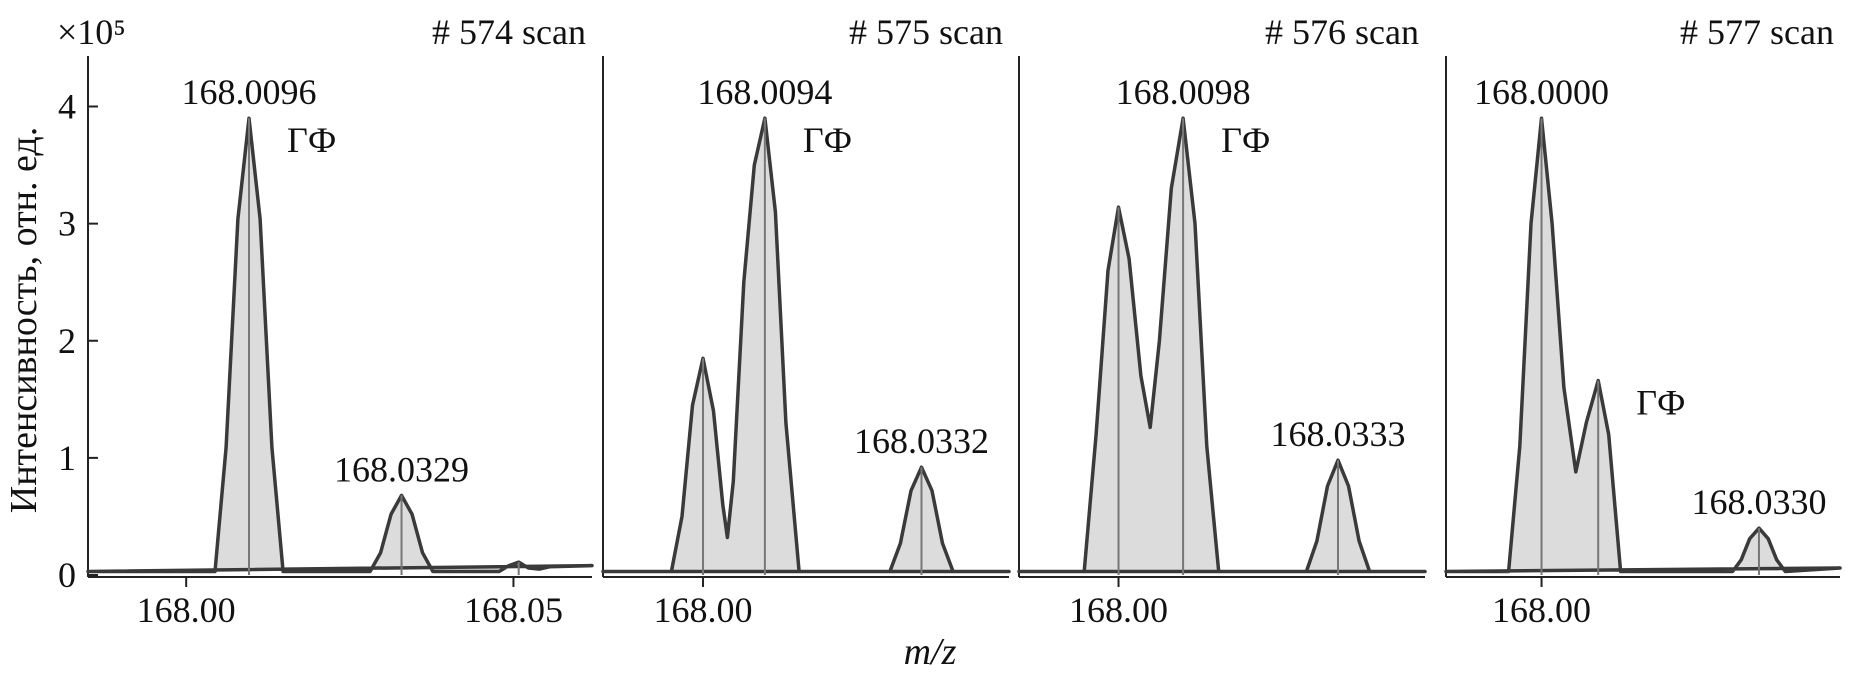 This screenshot has width=1850, height=684. What do you see at coordinates (1183, 92) in the screenshot?
I see `peak-label: 168.0098` at bounding box center [1183, 92].